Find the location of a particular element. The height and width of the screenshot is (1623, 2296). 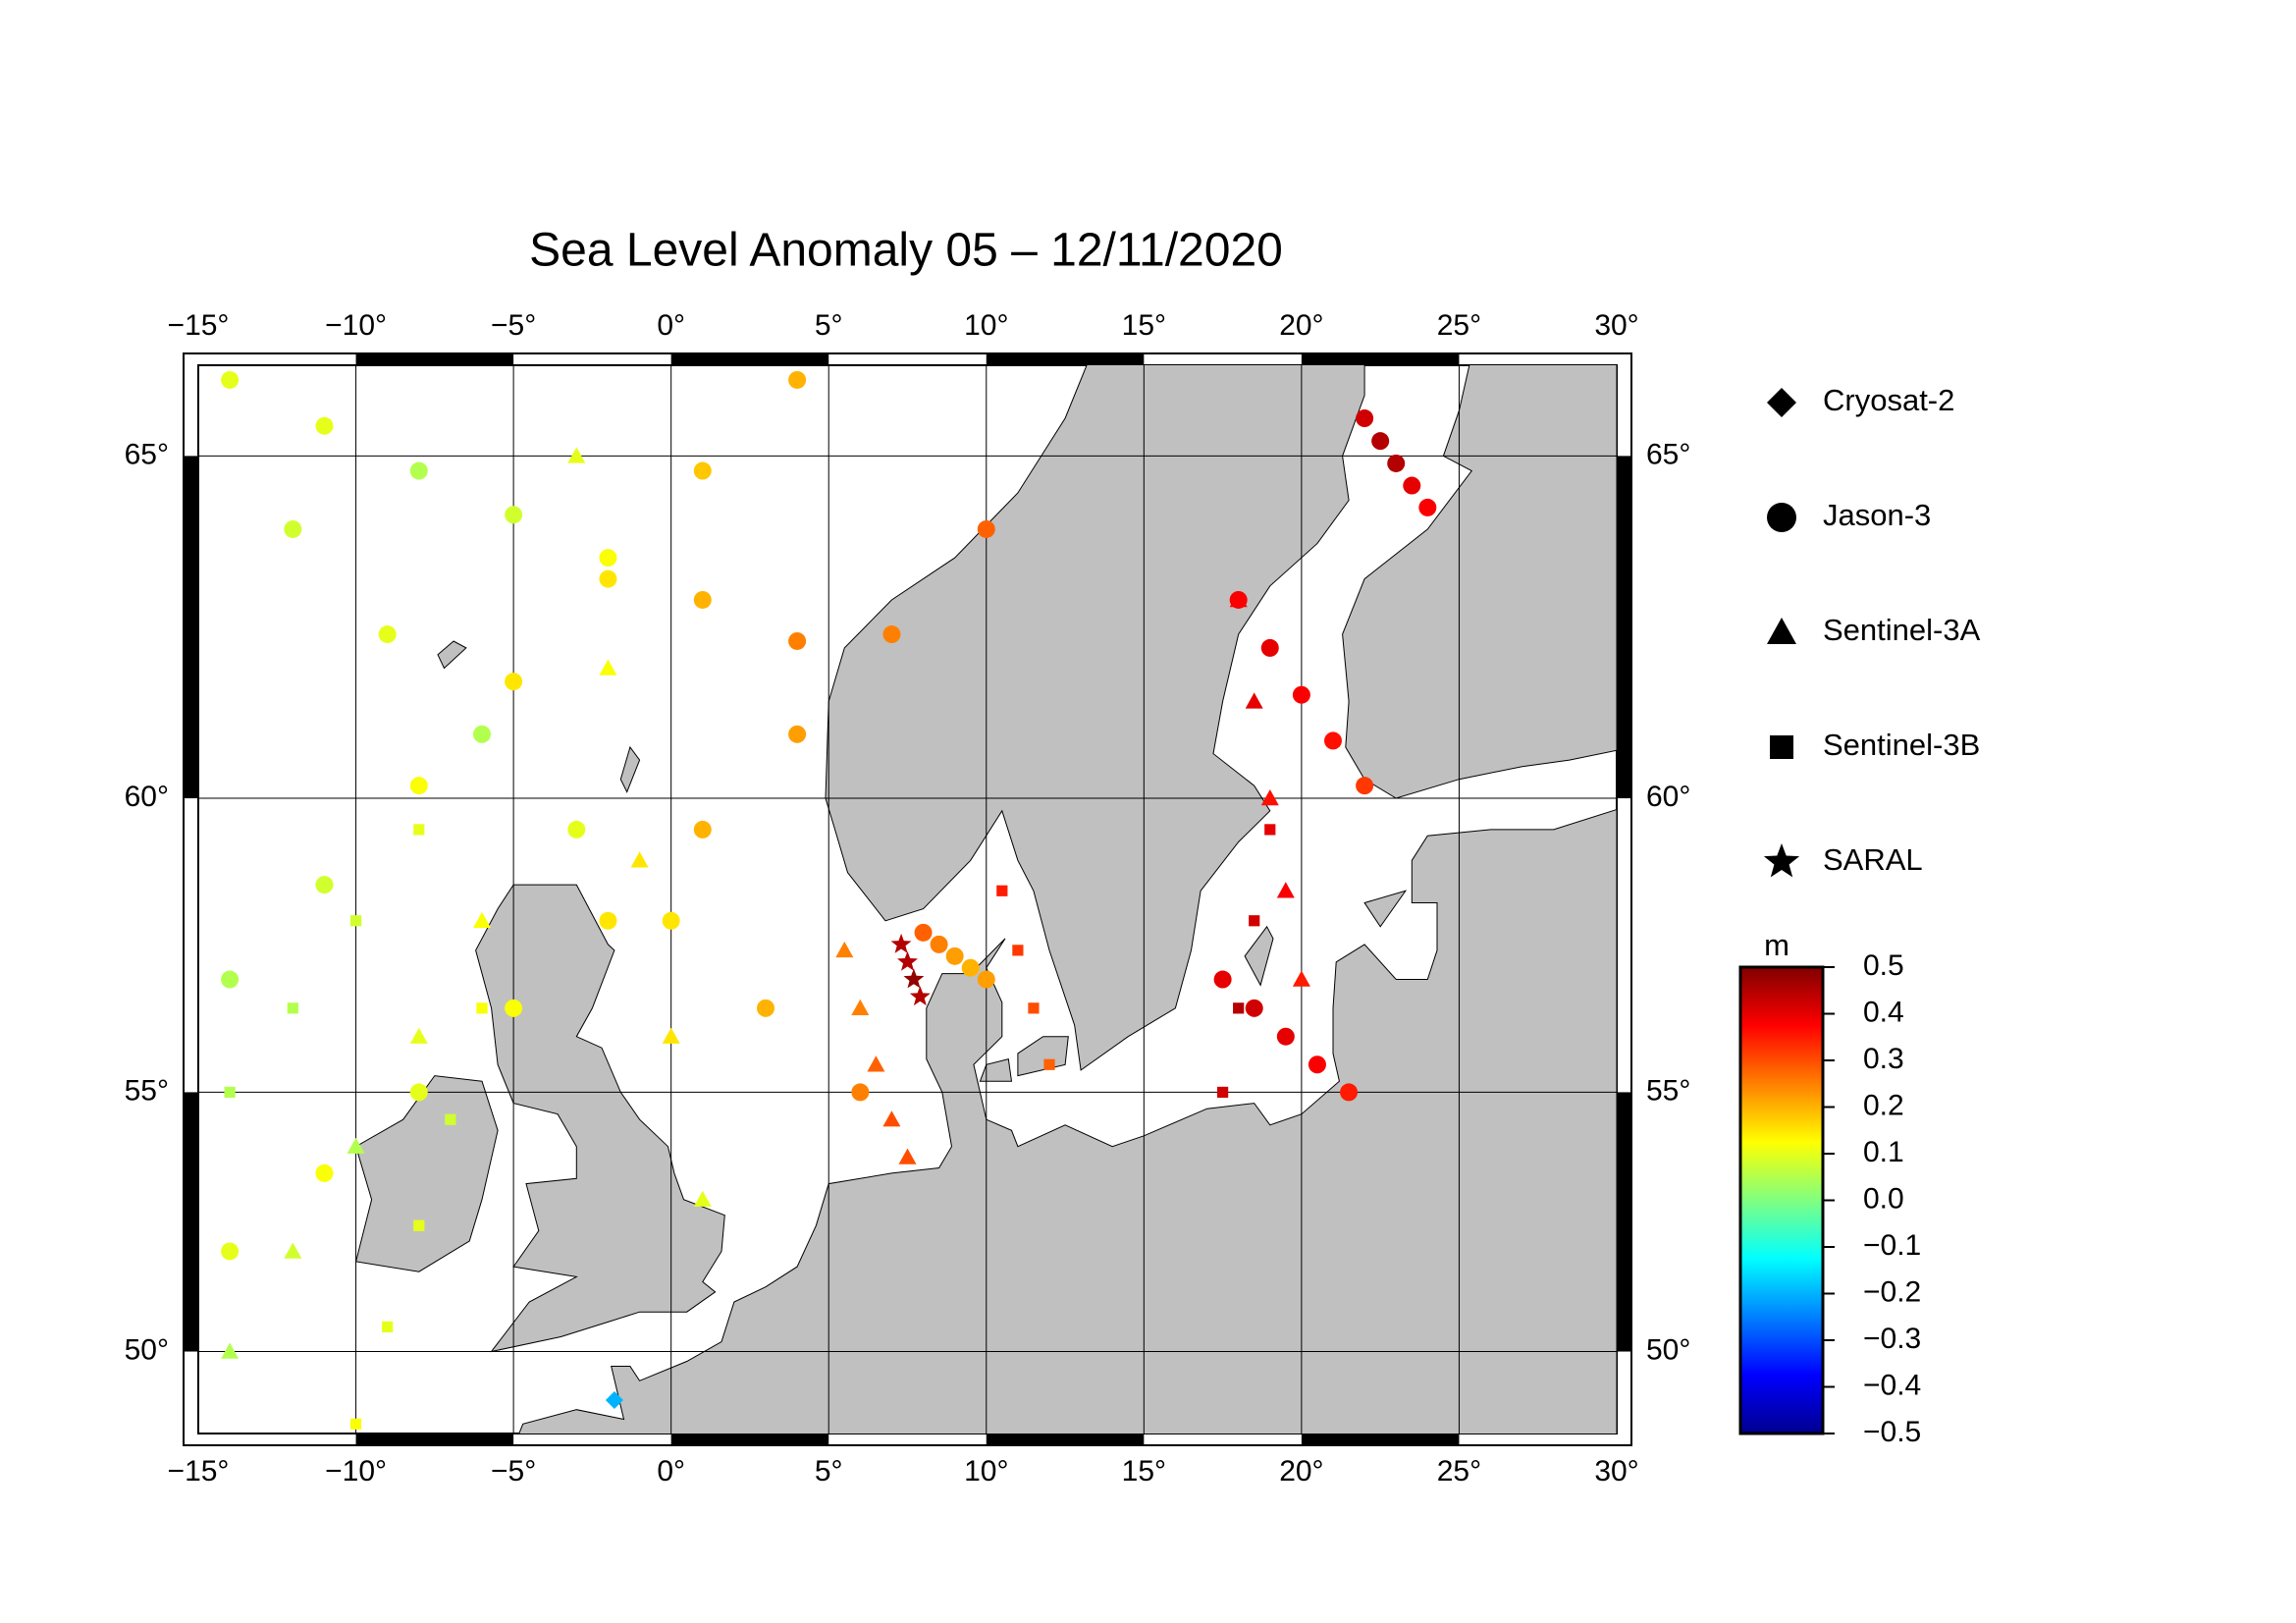

colorbar-tick-label: 0.1 is located at coordinates (1883, 1152).